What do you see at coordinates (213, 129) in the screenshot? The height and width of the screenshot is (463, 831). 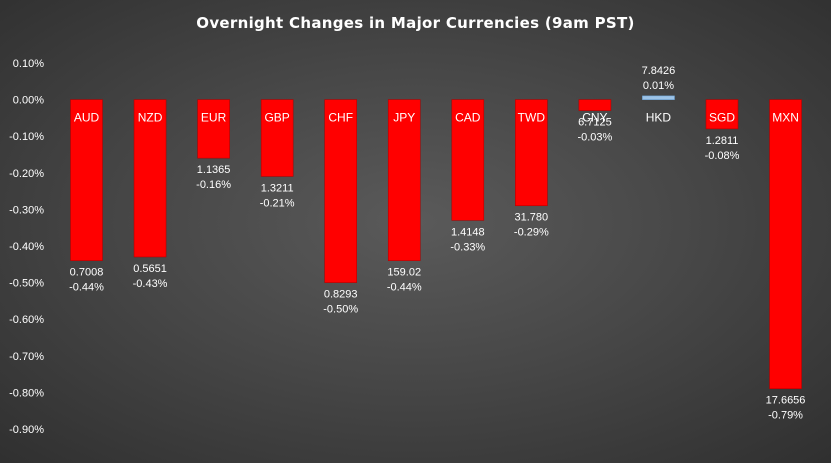 I see `bar-eur` at bounding box center [213, 129].